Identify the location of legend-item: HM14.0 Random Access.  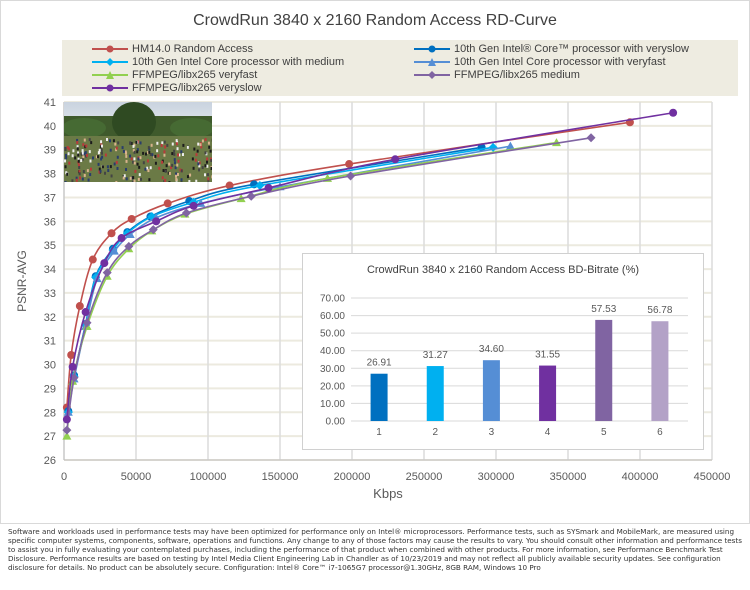
(172, 49).